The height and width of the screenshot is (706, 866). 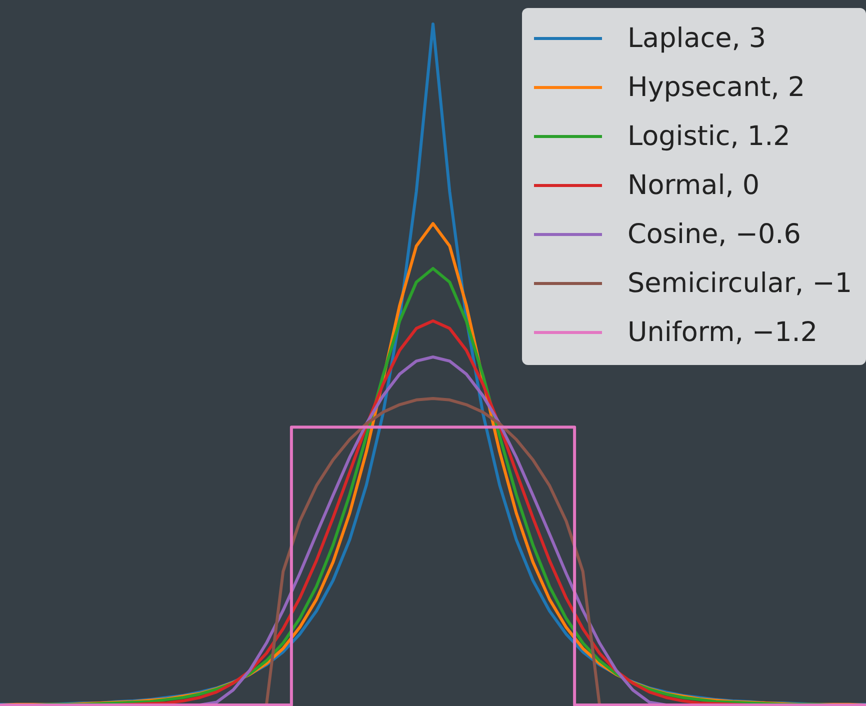 I want to click on legend-label: Hypsecant, 2, so click(x=717, y=87).